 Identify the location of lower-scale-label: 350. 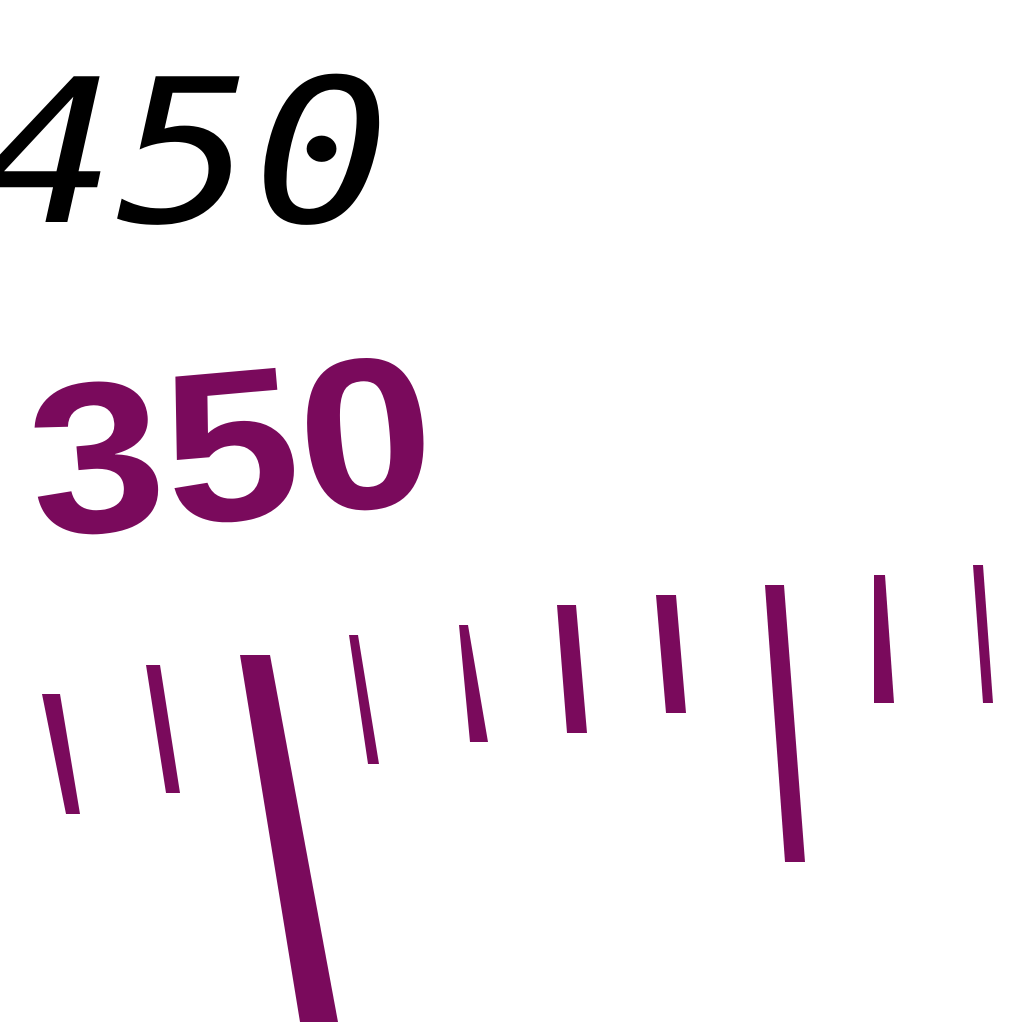
(231, 445).